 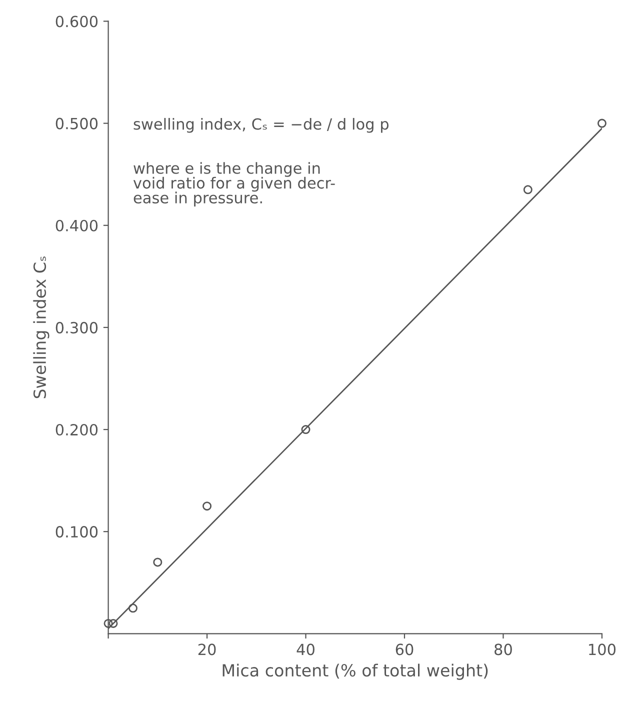 What do you see at coordinates (77, 226) in the screenshot?
I see `y-tick-label: 0.400` at bounding box center [77, 226].